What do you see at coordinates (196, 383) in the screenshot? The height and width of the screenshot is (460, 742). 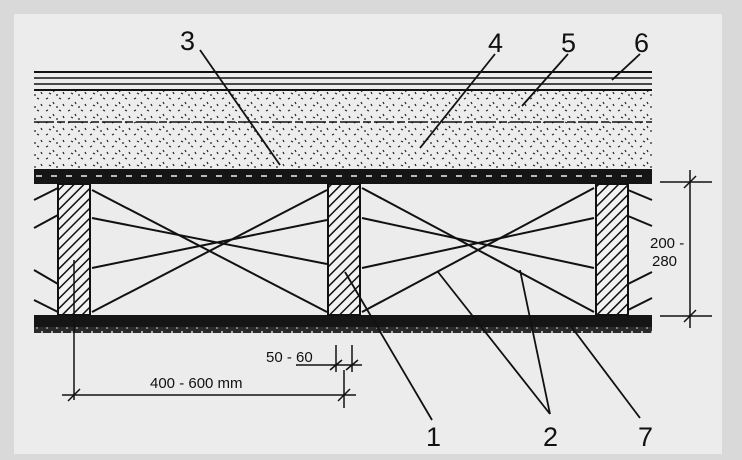 I see `spacing-dimension: 400 - 600 mm` at bounding box center [196, 383].